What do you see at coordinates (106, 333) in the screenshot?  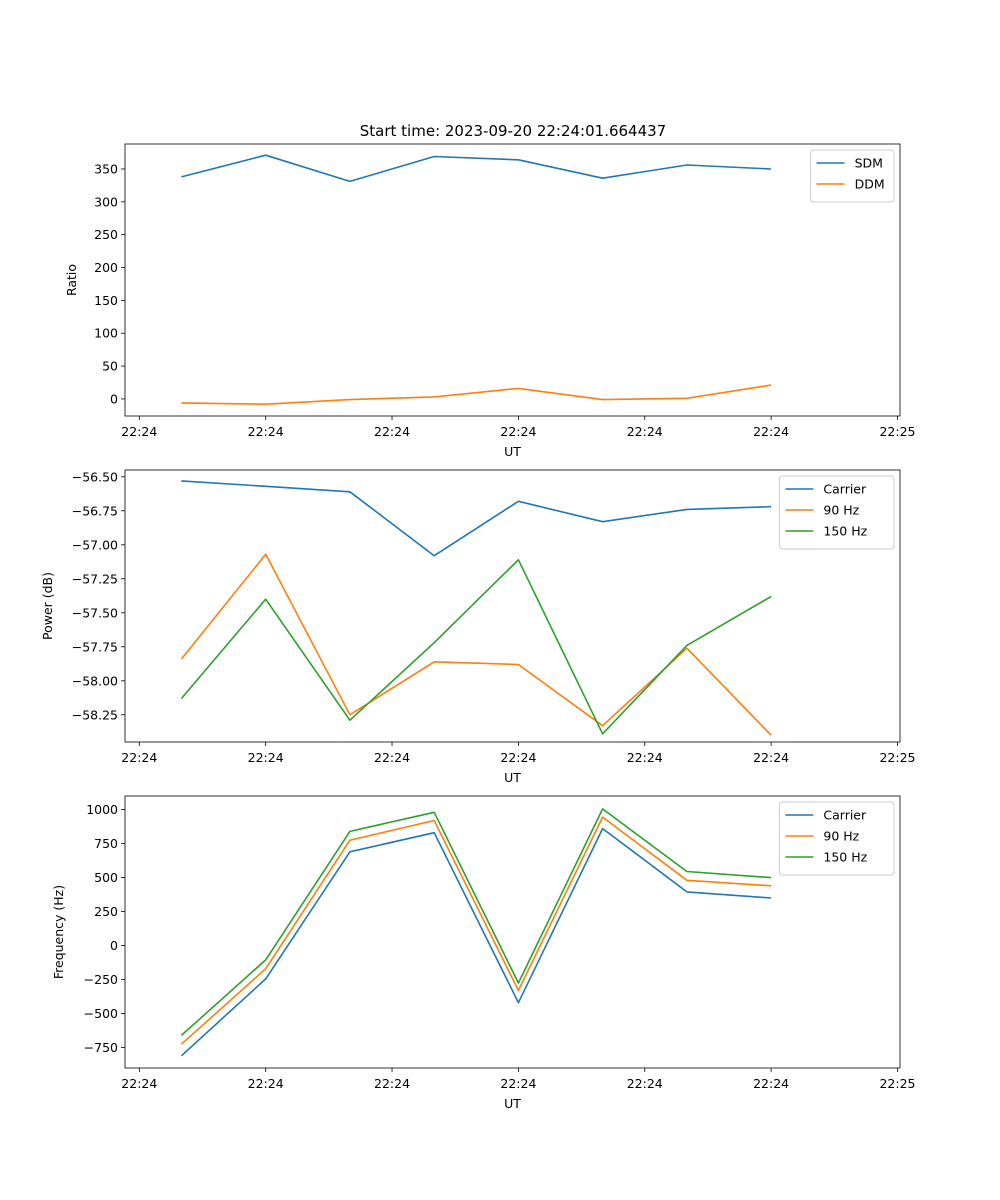 I see `y-tick-label: 100` at bounding box center [106, 333].